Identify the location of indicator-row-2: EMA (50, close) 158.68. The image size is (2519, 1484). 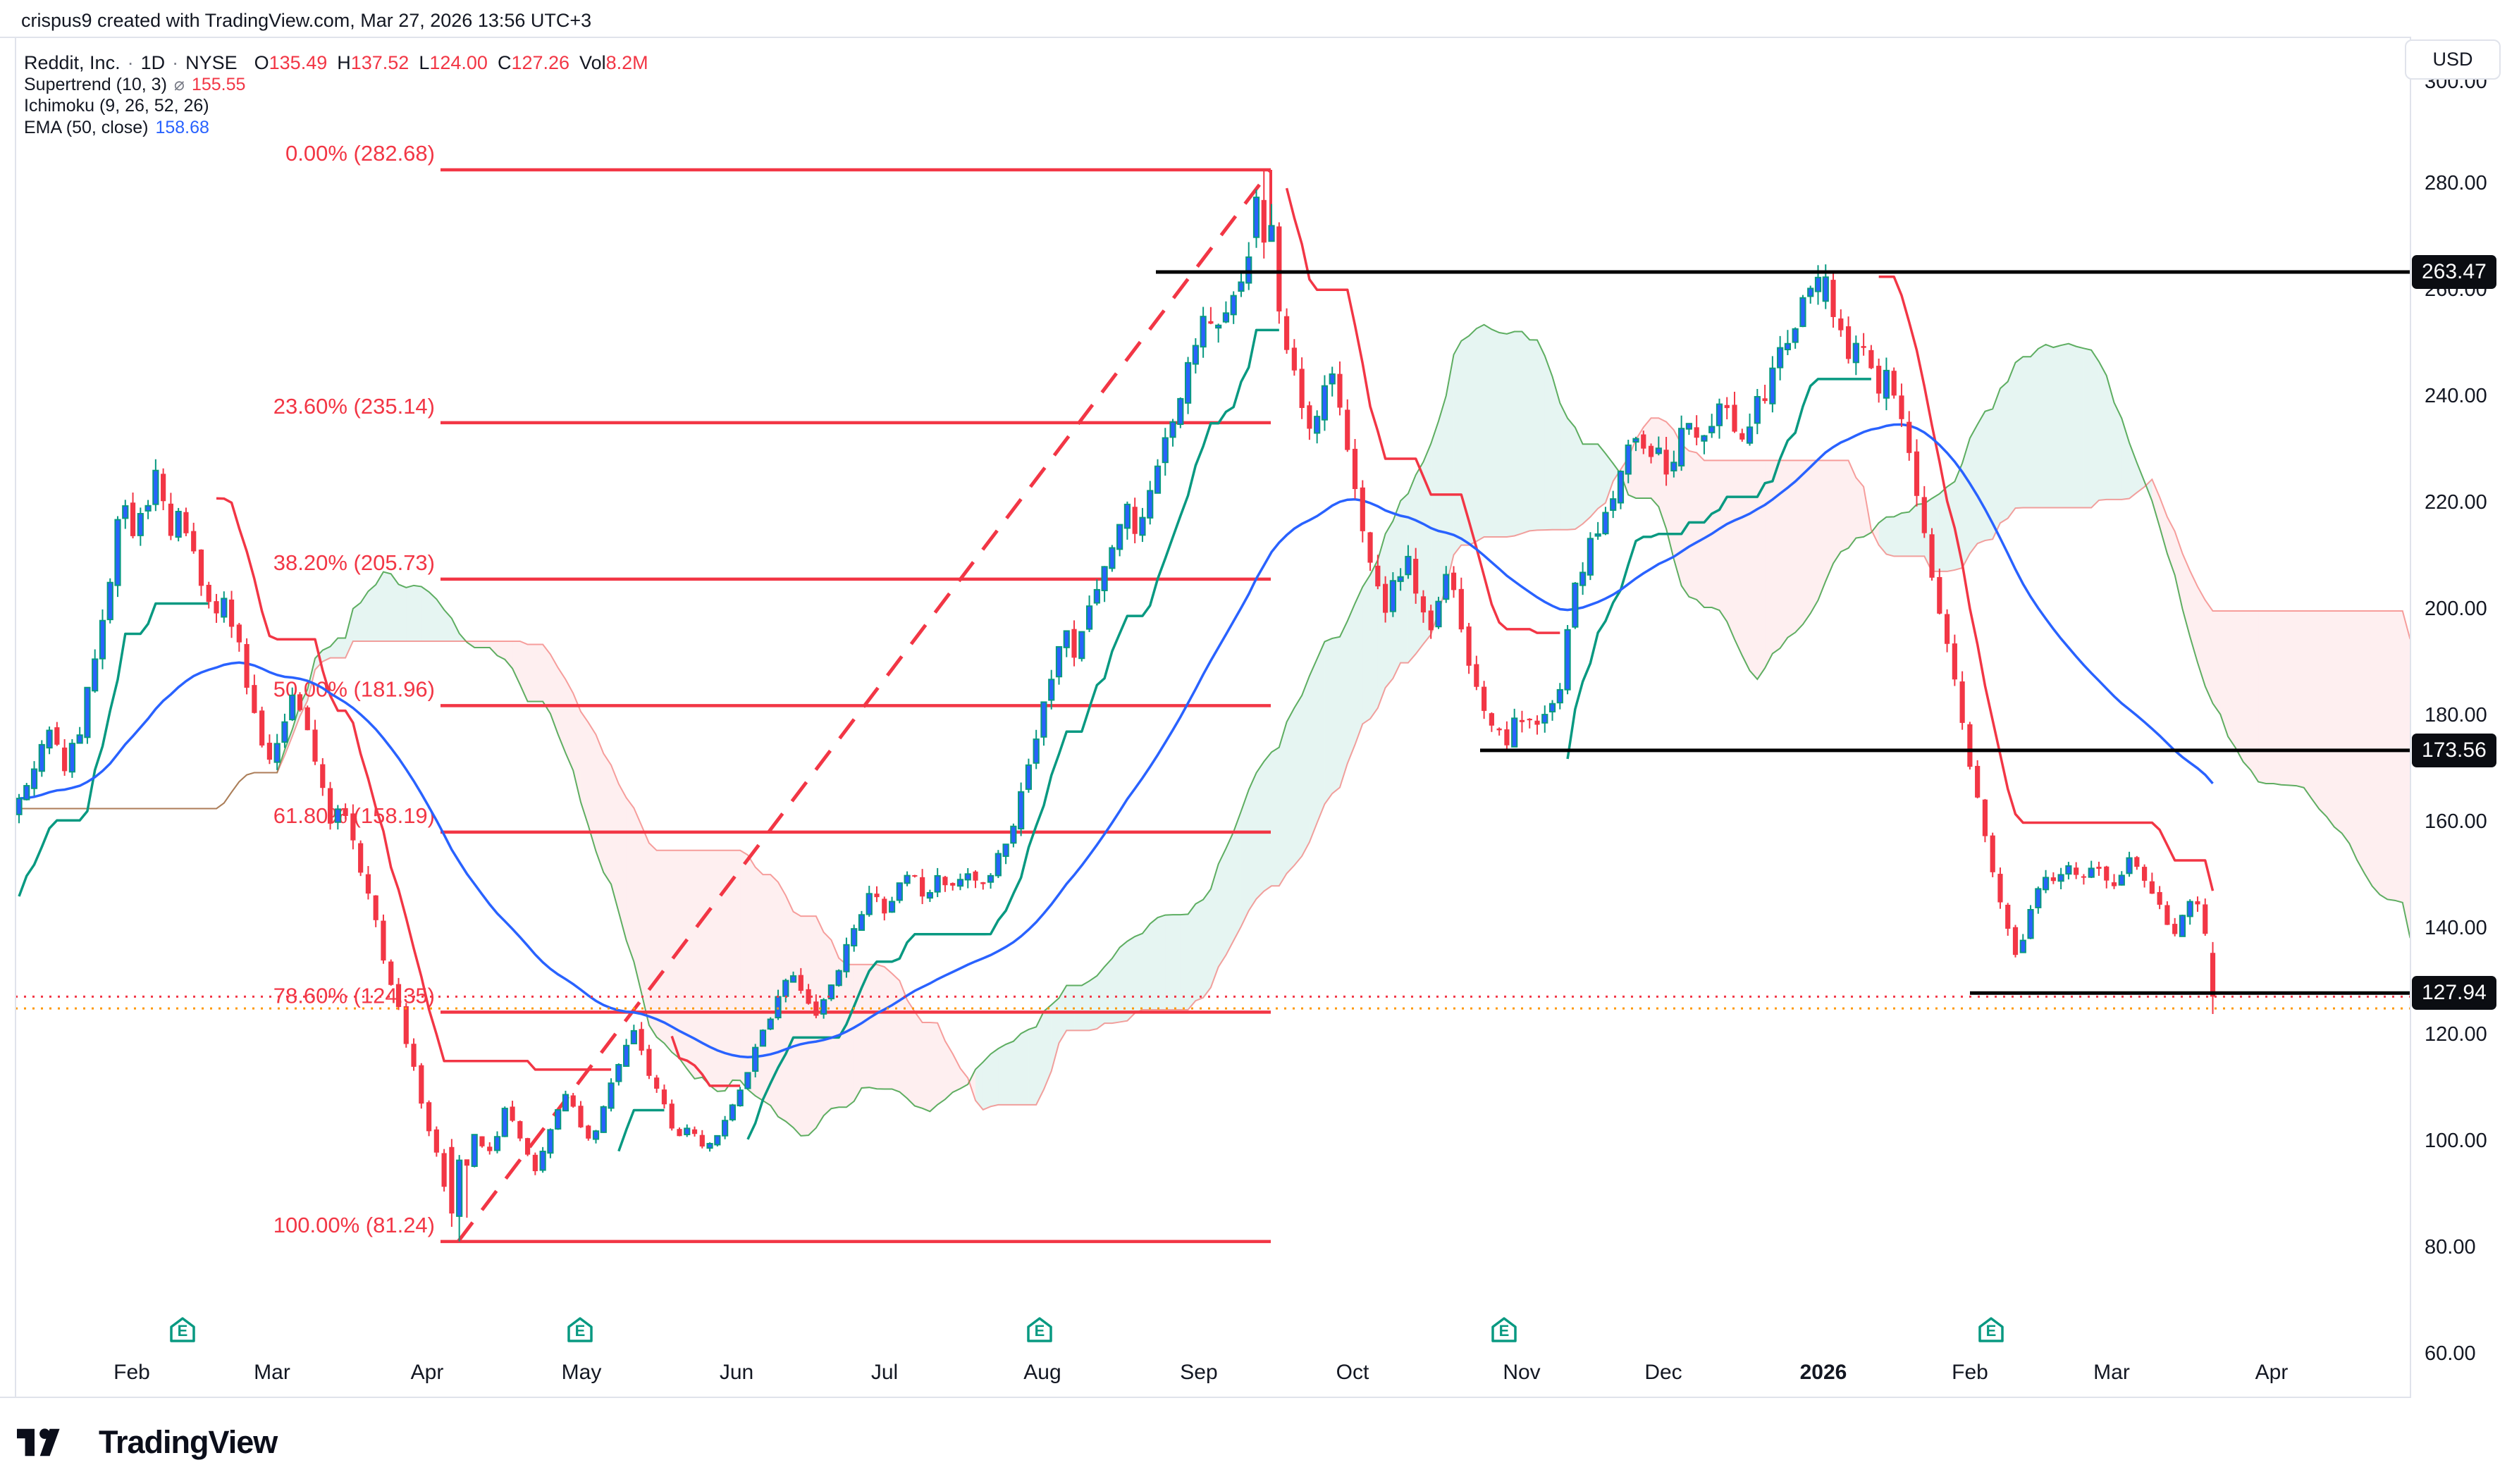
(336, 129).